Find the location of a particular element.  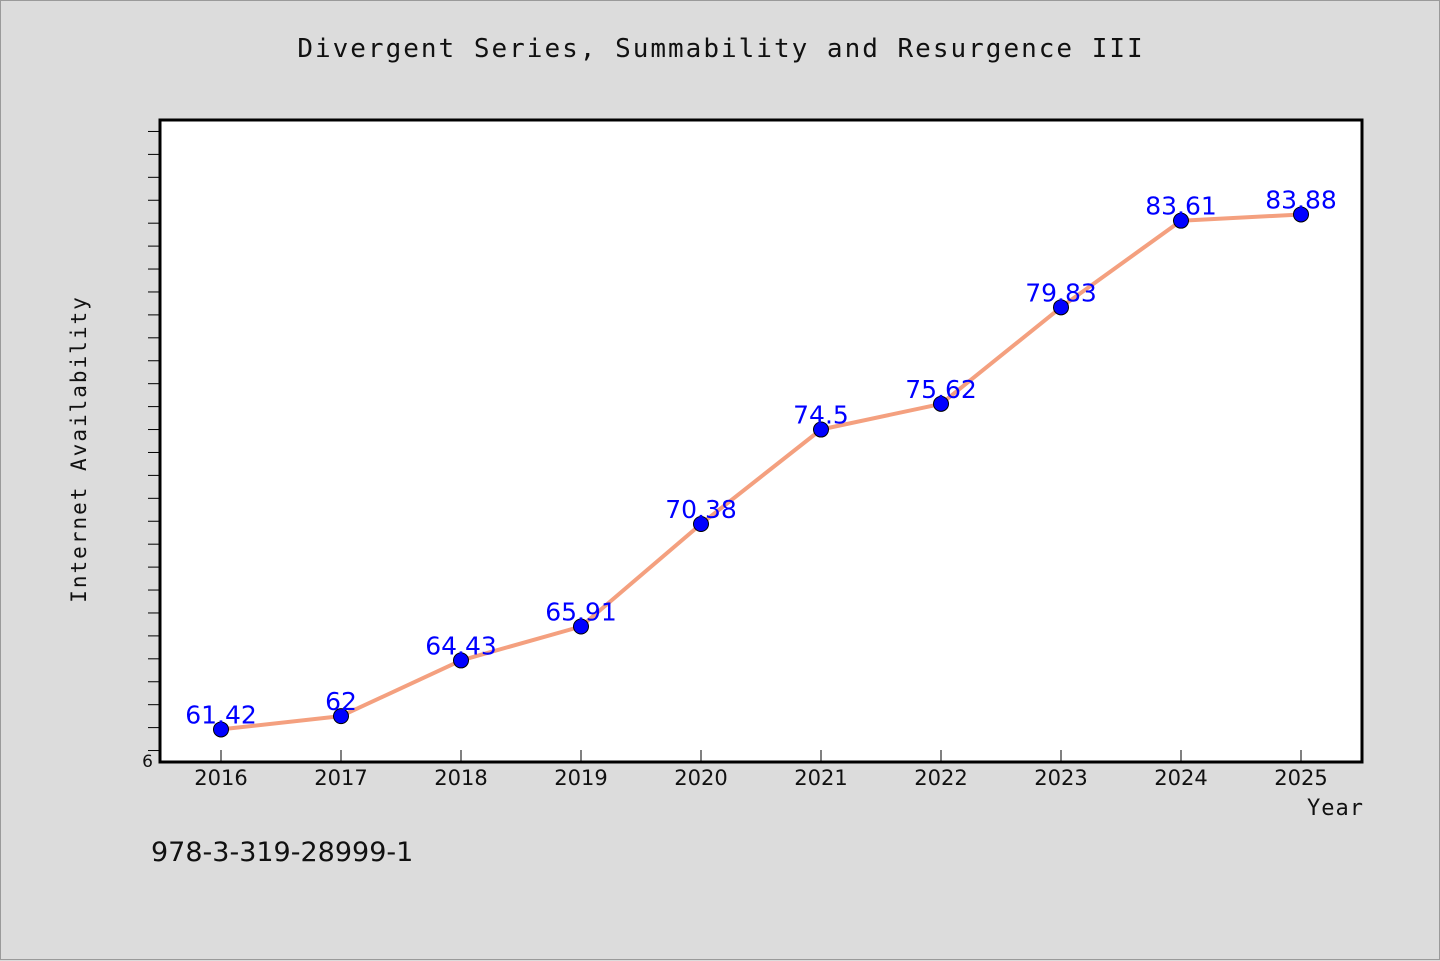

data-label: 70.38 is located at coordinates (701, 509).